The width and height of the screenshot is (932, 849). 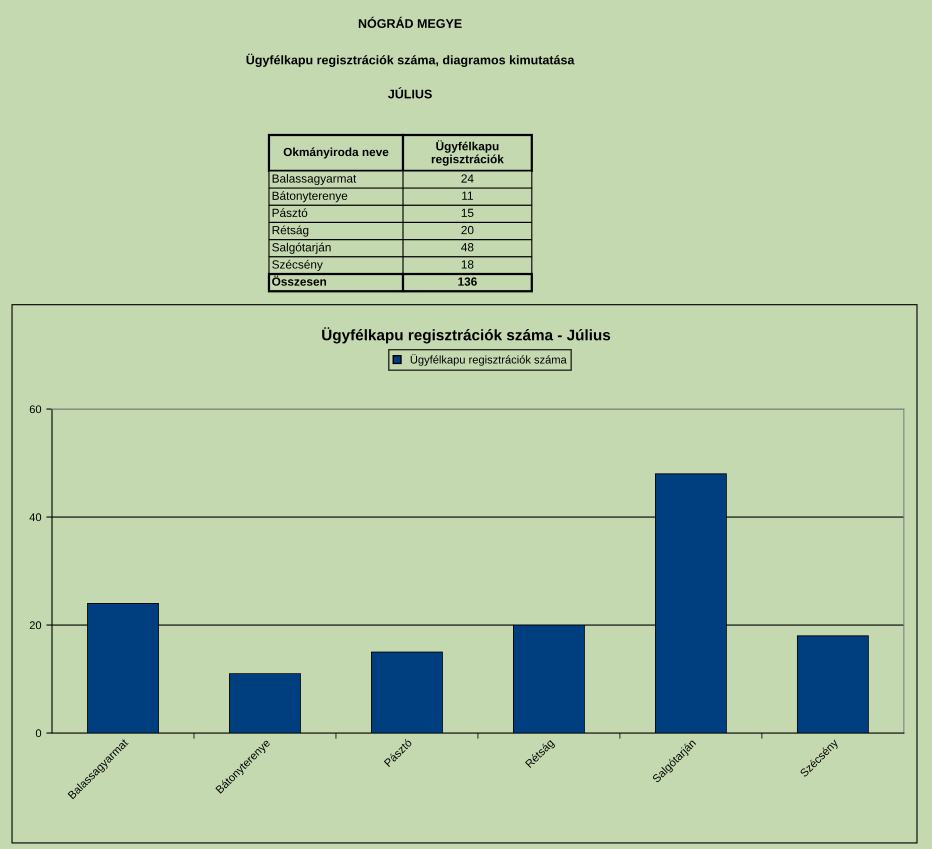 What do you see at coordinates (467, 196) in the screenshot?
I see `text: 11` at bounding box center [467, 196].